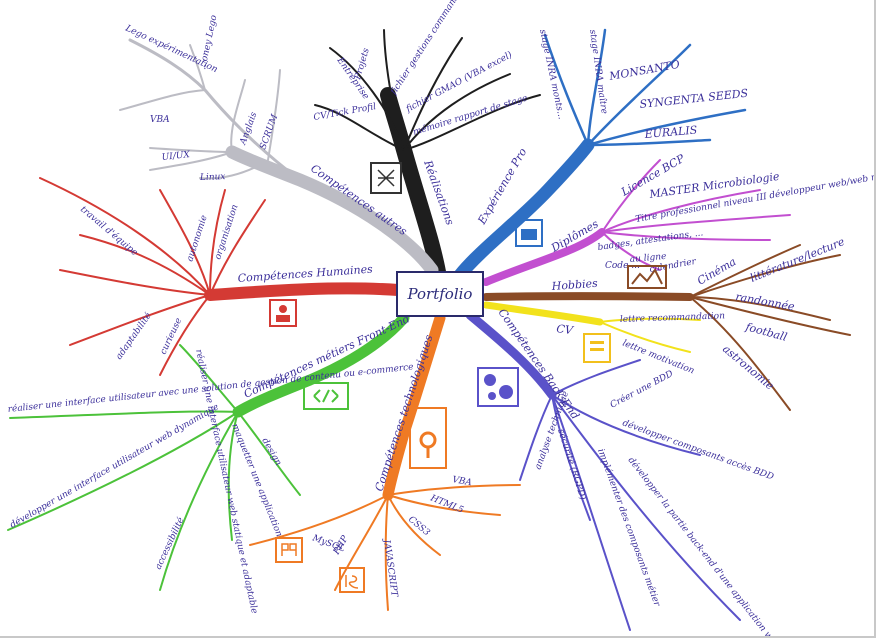  What do you see at coordinates (574, 285) in the screenshot?
I see `label-hobbies: Hobbies` at bounding box center [574, 285].